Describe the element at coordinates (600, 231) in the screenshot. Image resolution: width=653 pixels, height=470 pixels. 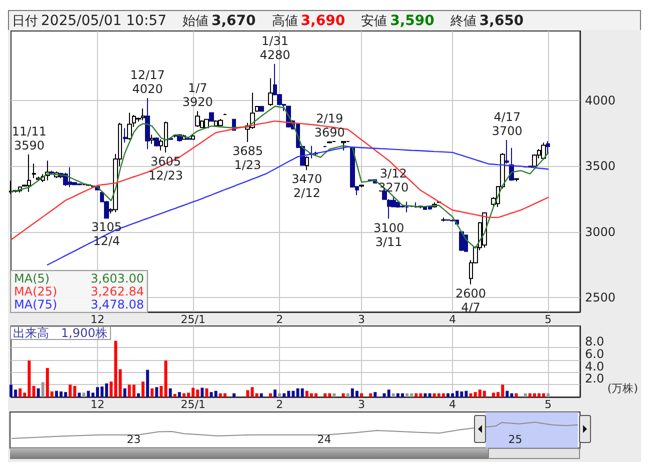
I see `y-tick-label: 3000` at that location.